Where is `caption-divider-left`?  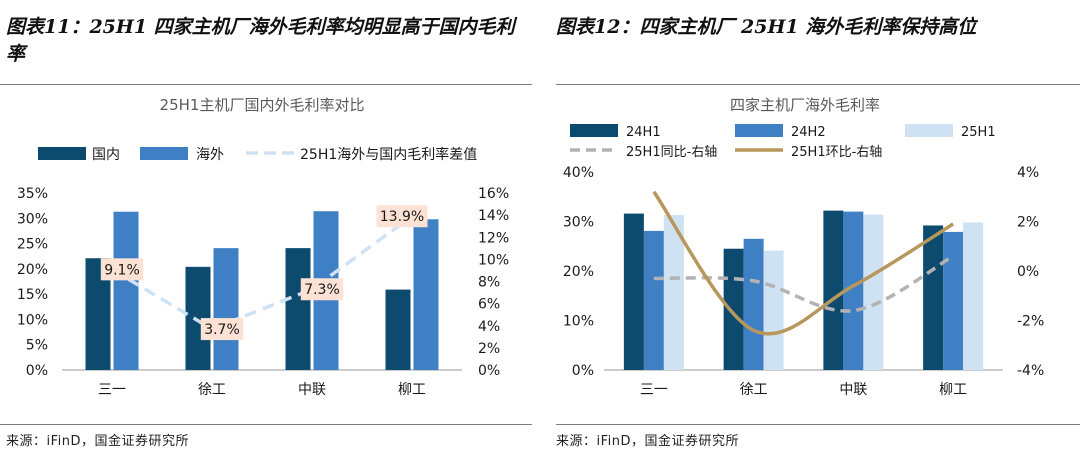
caption-divider-left is located at coordinates (266, 84).